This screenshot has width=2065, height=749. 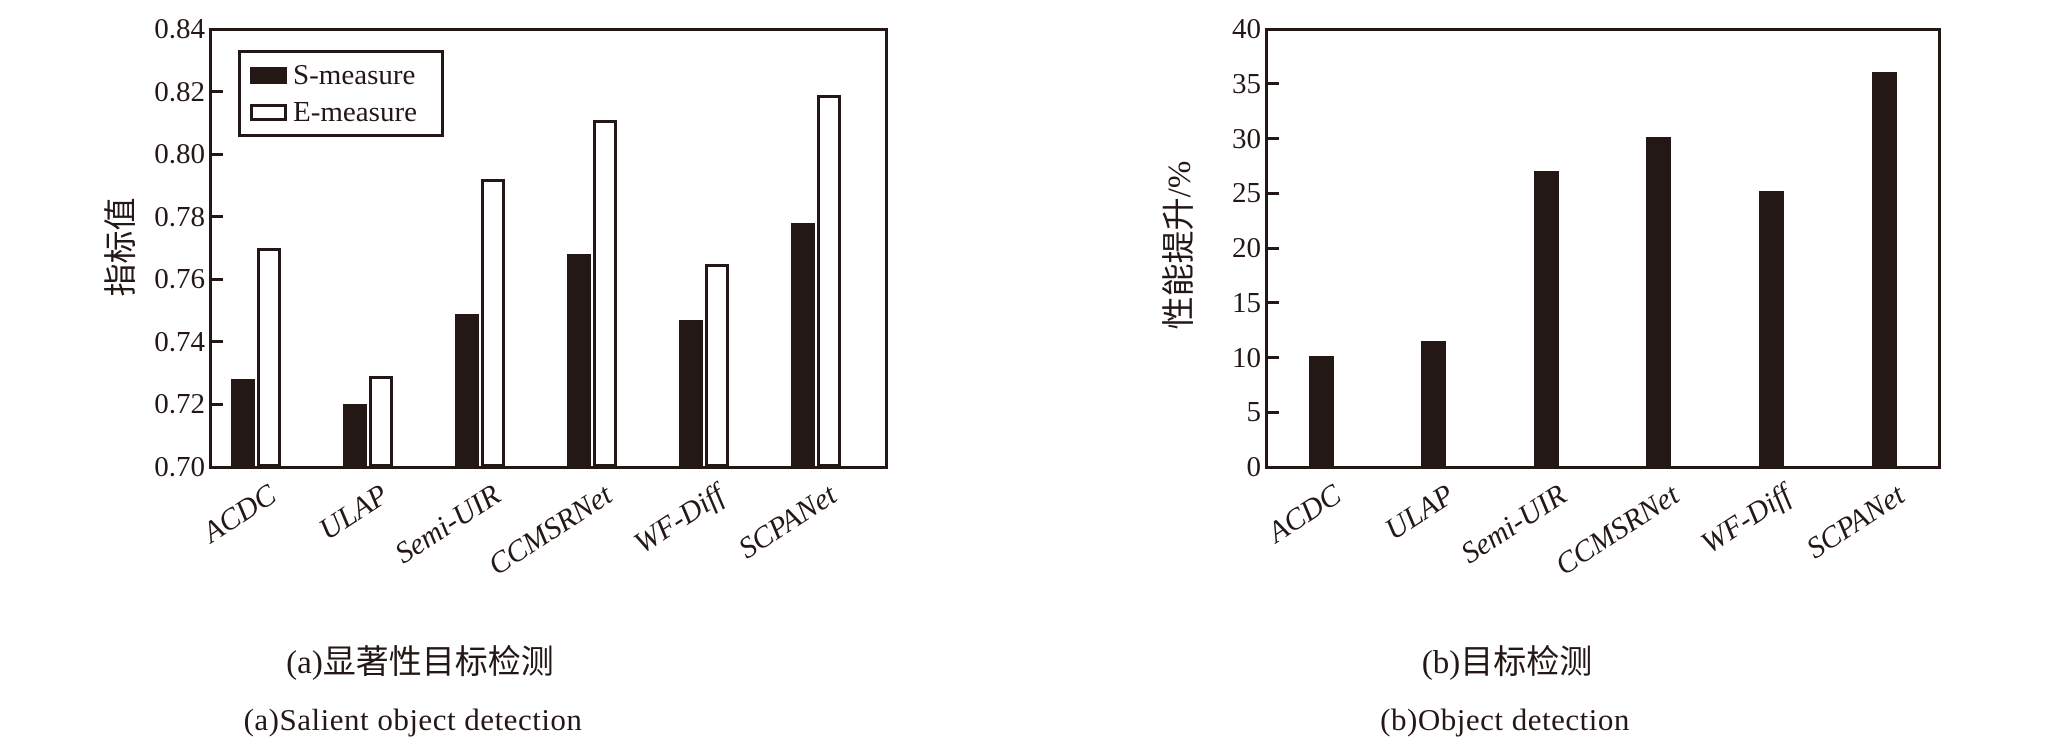 What do you see at coordinates (1246, 138) in the screenshot?
I see `y-tick-label-b: 30` at bounding box center [1246, 138].